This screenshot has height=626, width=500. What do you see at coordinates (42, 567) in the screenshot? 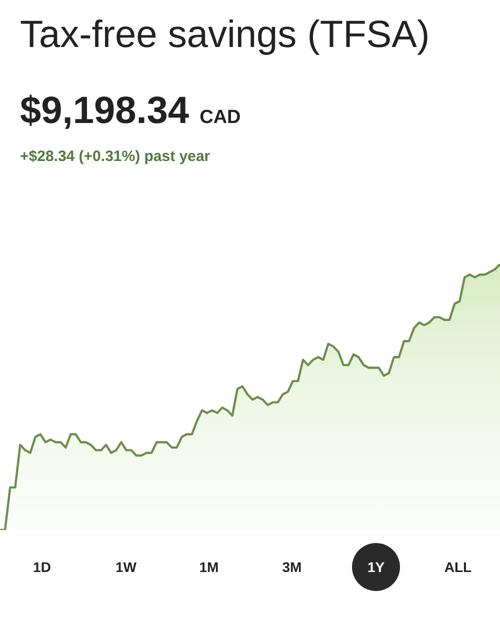
I see `text: 1D` at bounding box center [42, 567].